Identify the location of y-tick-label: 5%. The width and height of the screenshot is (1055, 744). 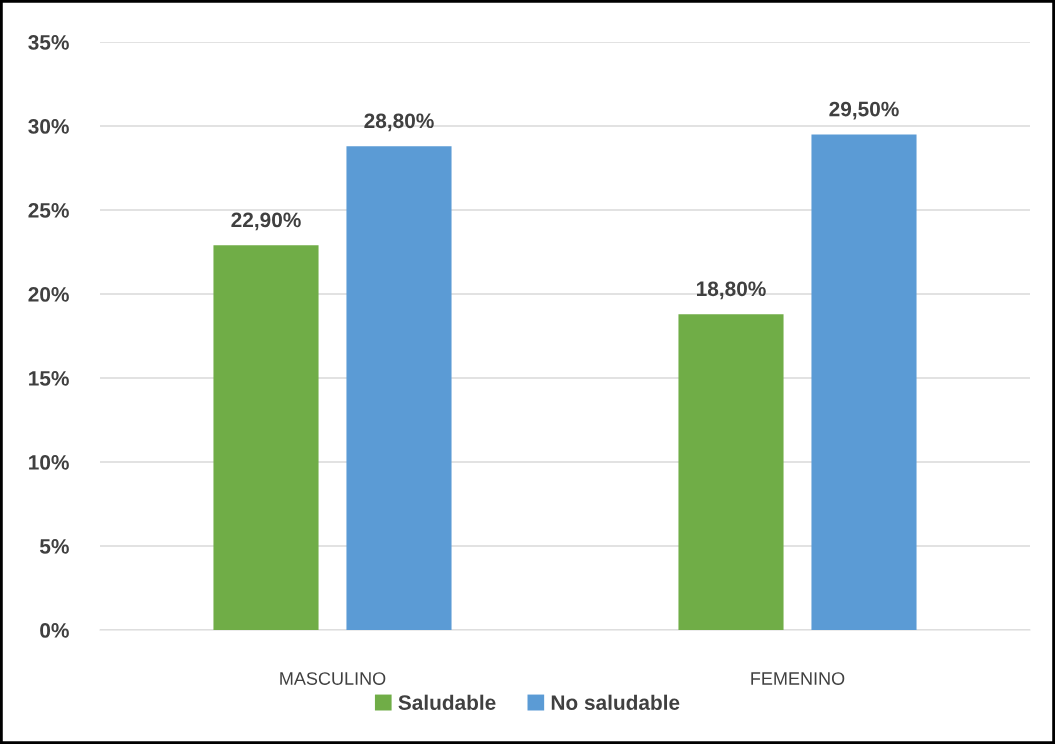
(54, 546).